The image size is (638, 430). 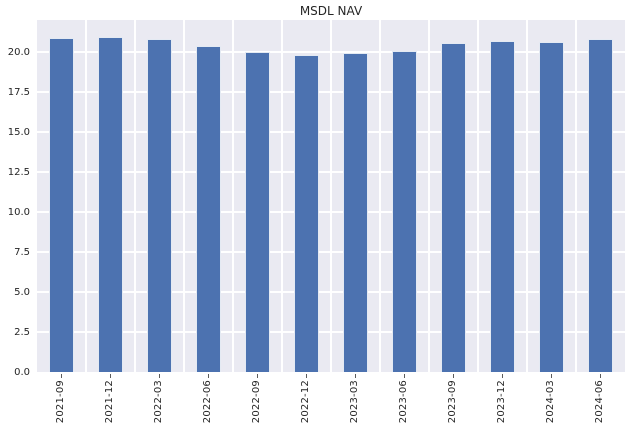 I want to click on x-tick-label: 2023-03, so click(x=354, y=402).